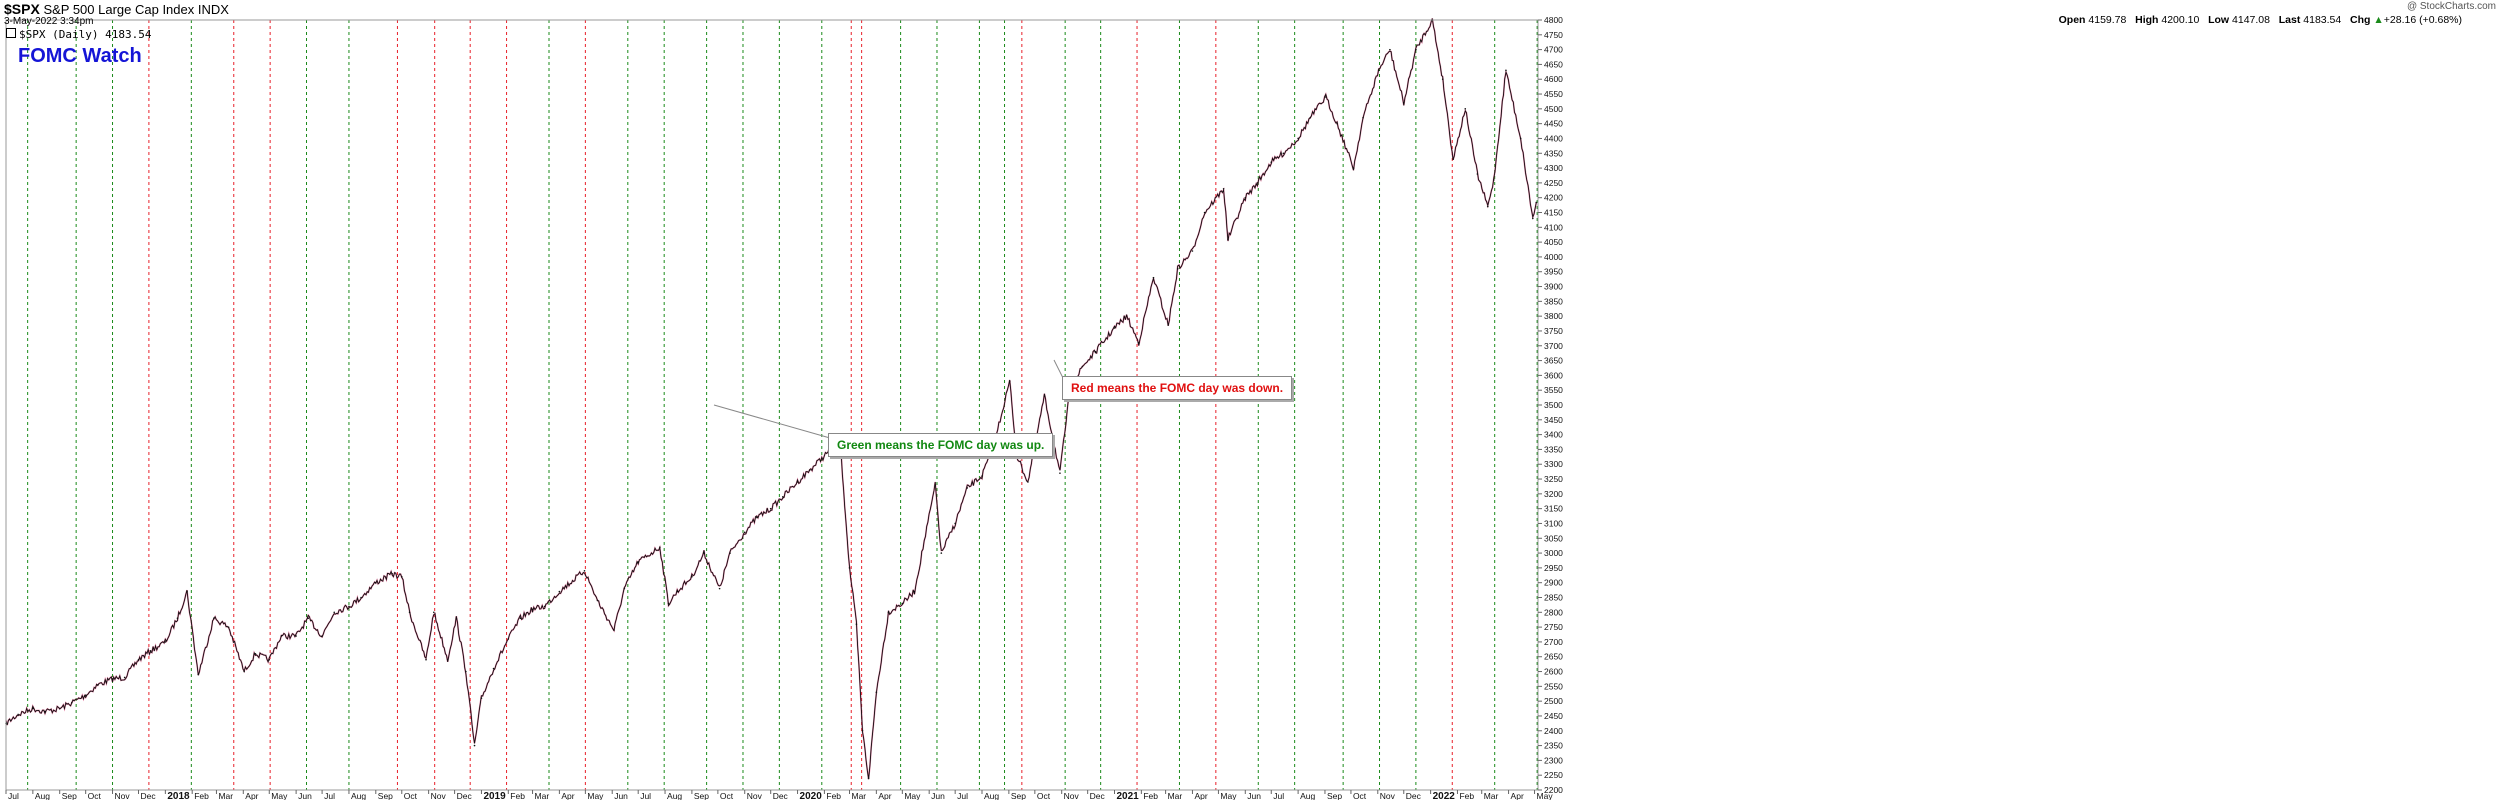  What do you see at coordinates (1553, 138) in the screenshot?
I see `y-tick-label: 4400` at bounding box center [1553, 138].